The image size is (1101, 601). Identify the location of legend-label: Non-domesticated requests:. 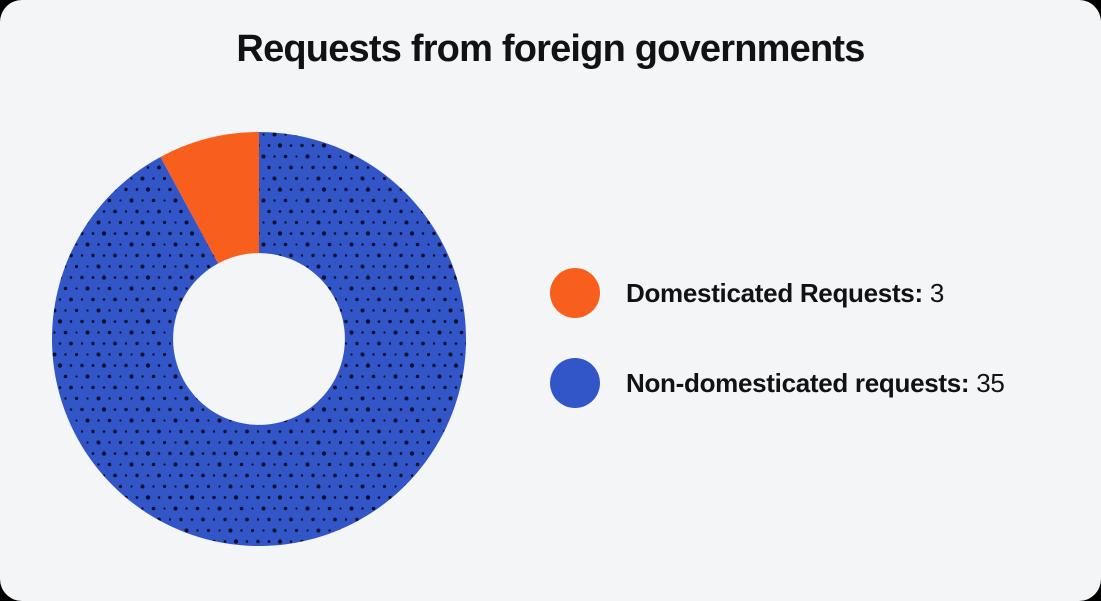
(798, 382).